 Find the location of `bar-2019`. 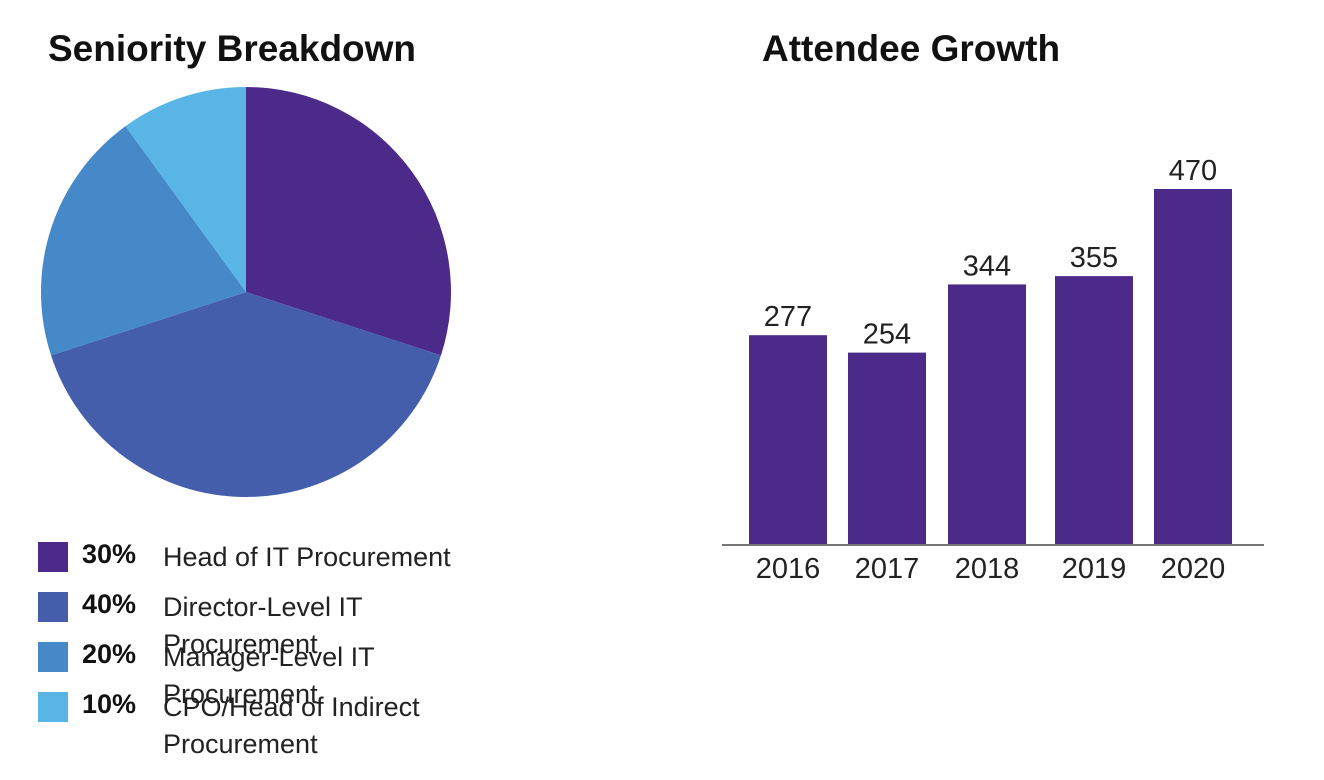

bar-2019 is located at coordinates (1094, 410).